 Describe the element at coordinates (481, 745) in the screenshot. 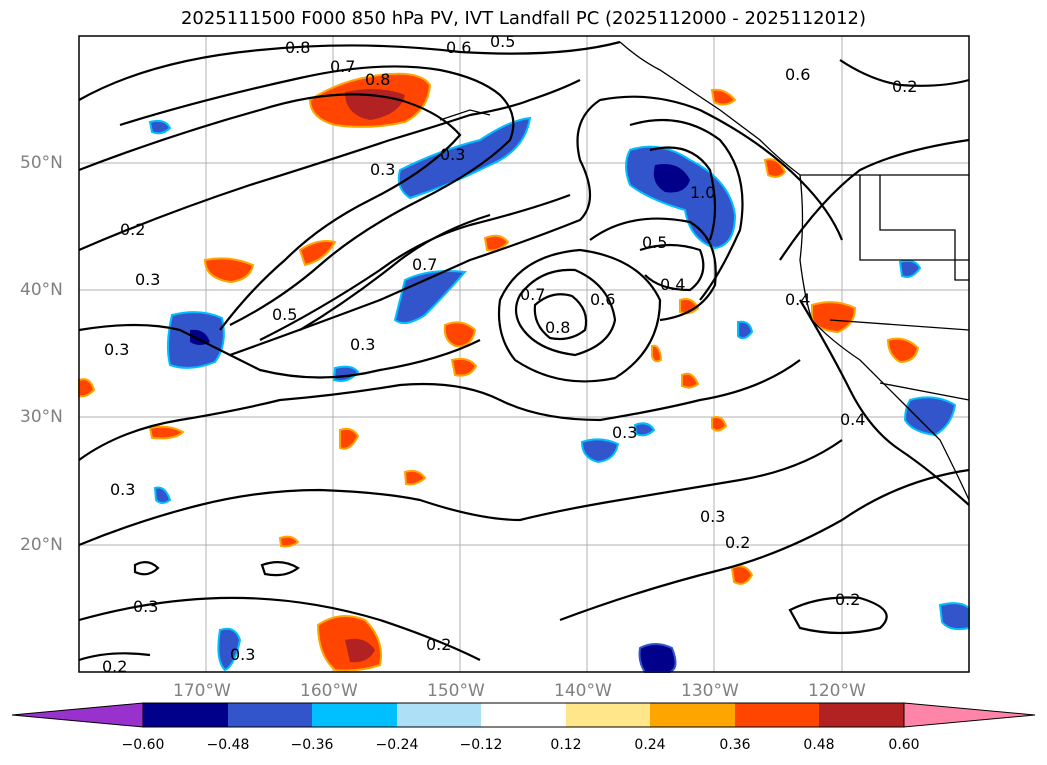

I see `colorbar-tick-label: −0.12` at that location.